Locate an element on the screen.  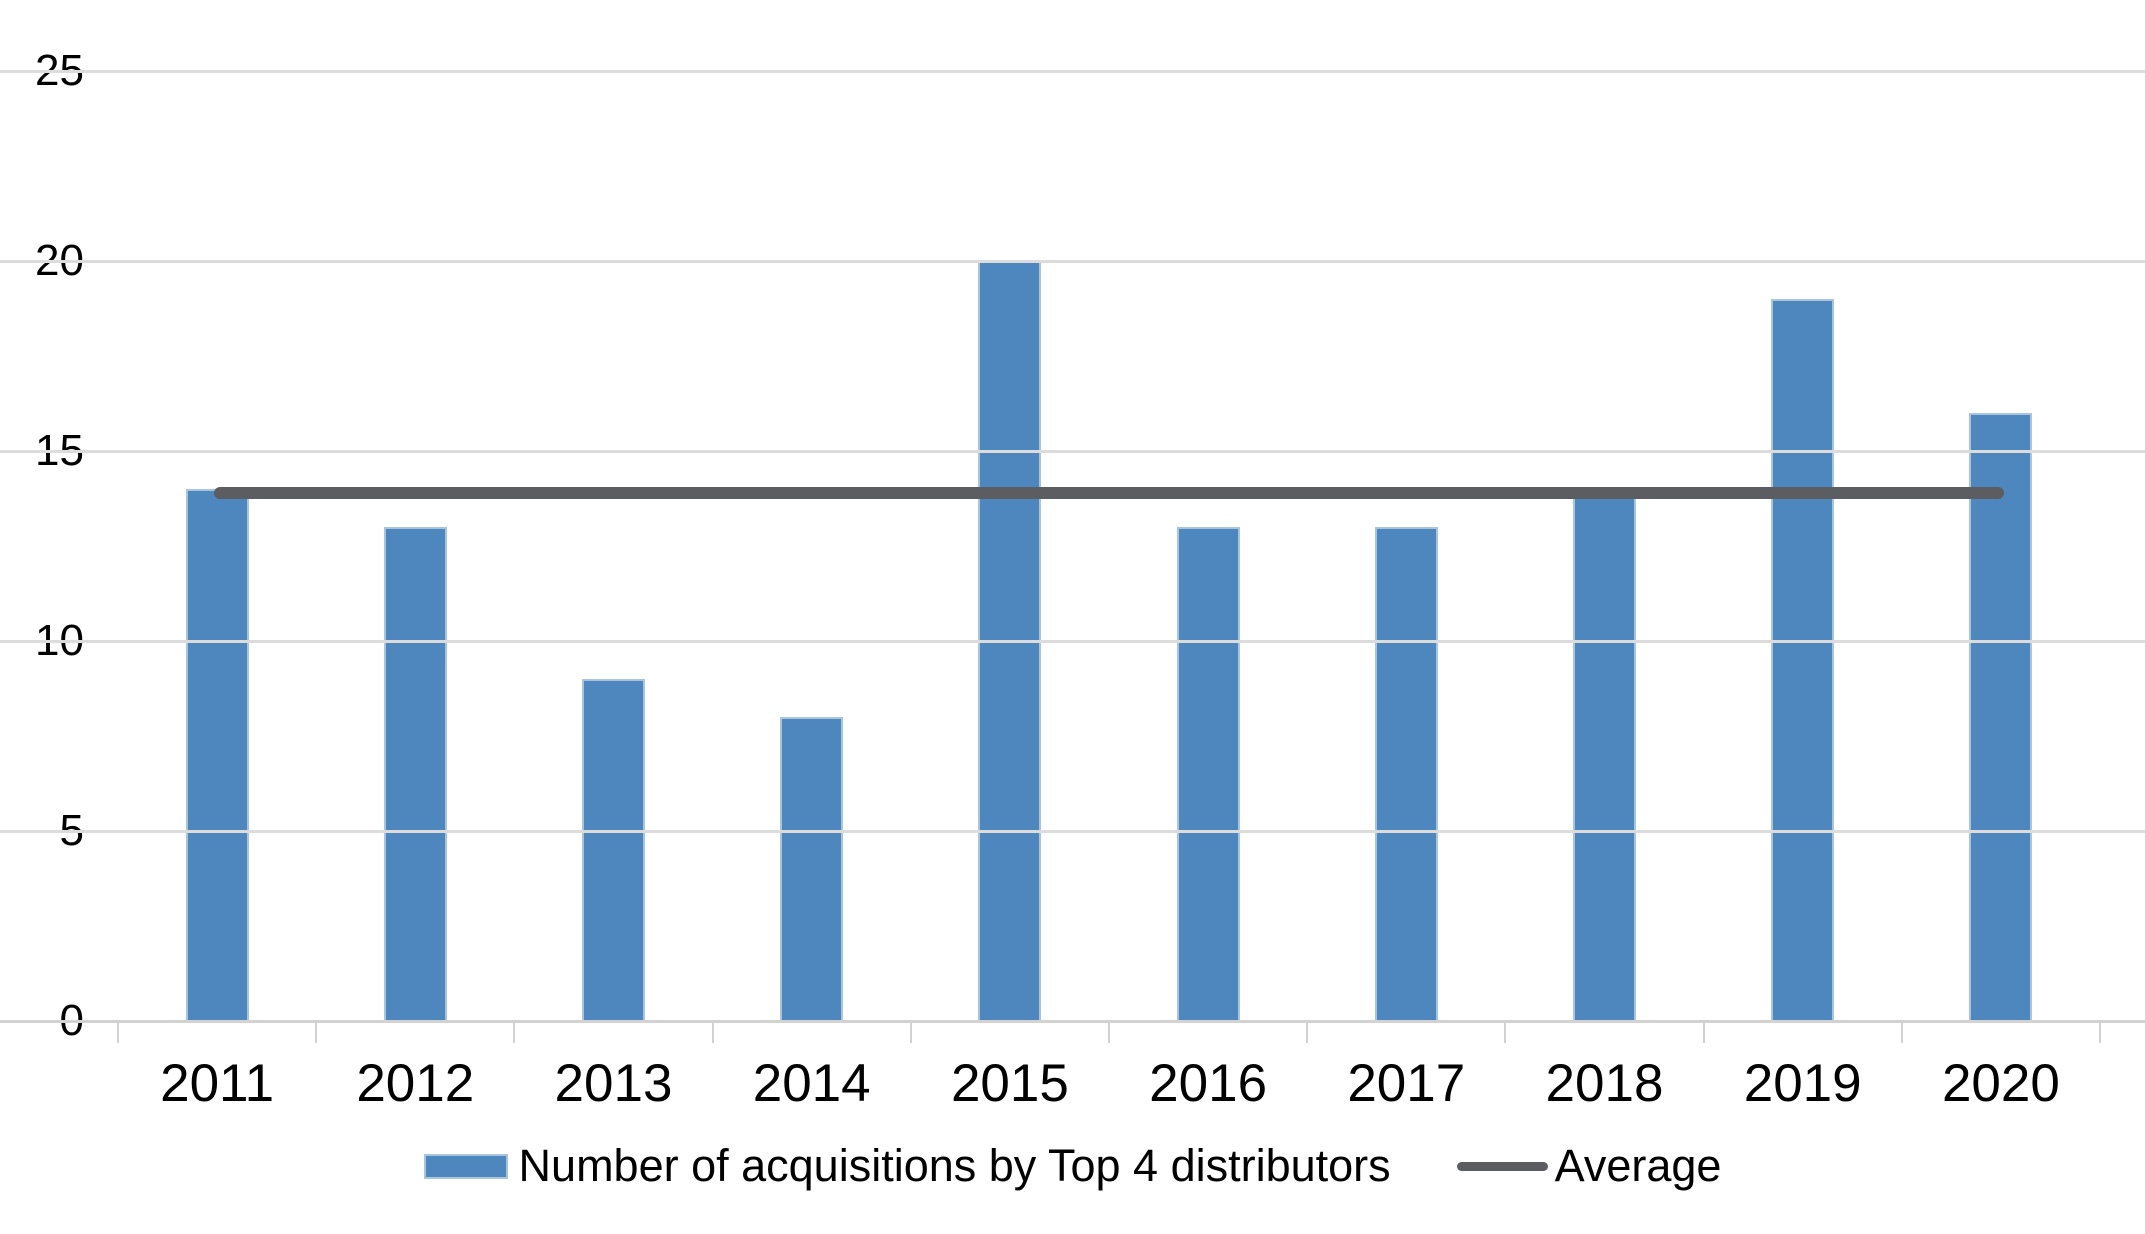
bar-2016 is located at coordinates (1208, 774).